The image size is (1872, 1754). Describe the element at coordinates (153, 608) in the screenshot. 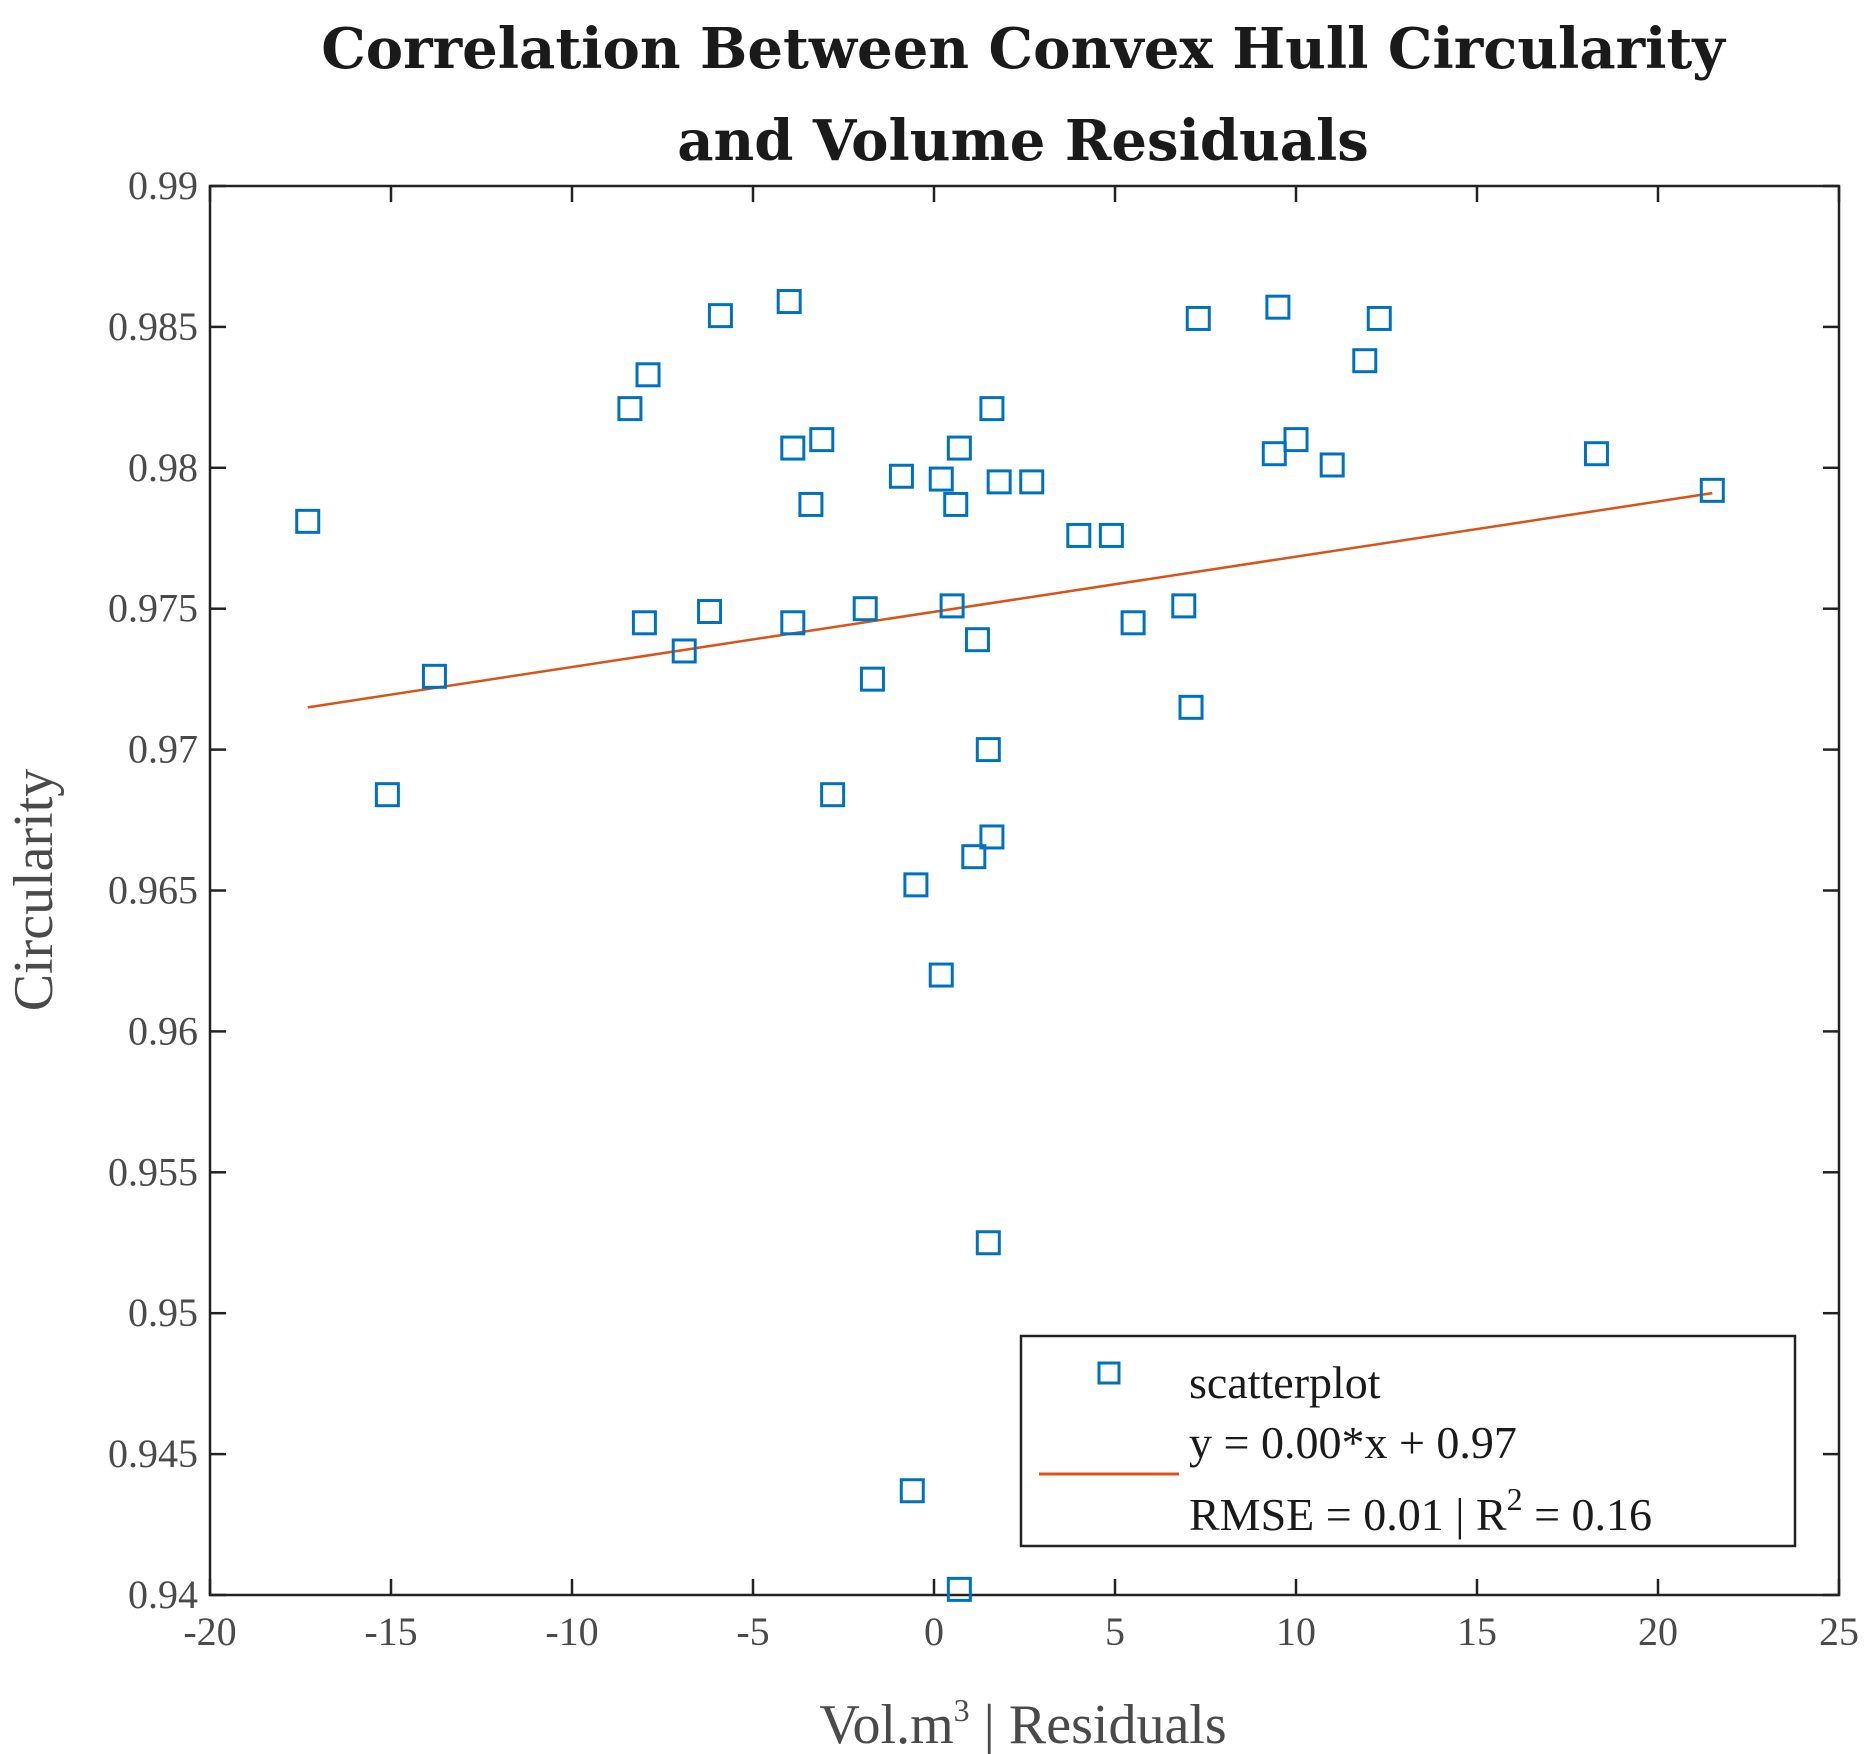

I see `y-tick-label: 0.975` at that location.